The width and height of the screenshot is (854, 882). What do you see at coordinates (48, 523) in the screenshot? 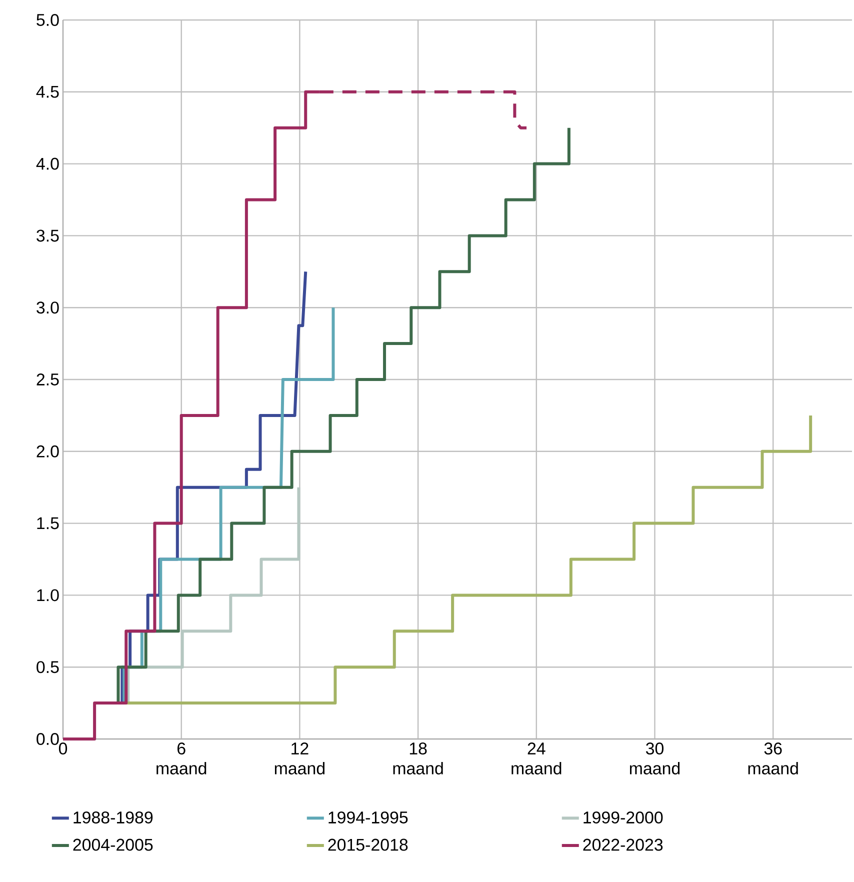
I see `y-tick-label: 1.5` at bounding box center [48, 523].